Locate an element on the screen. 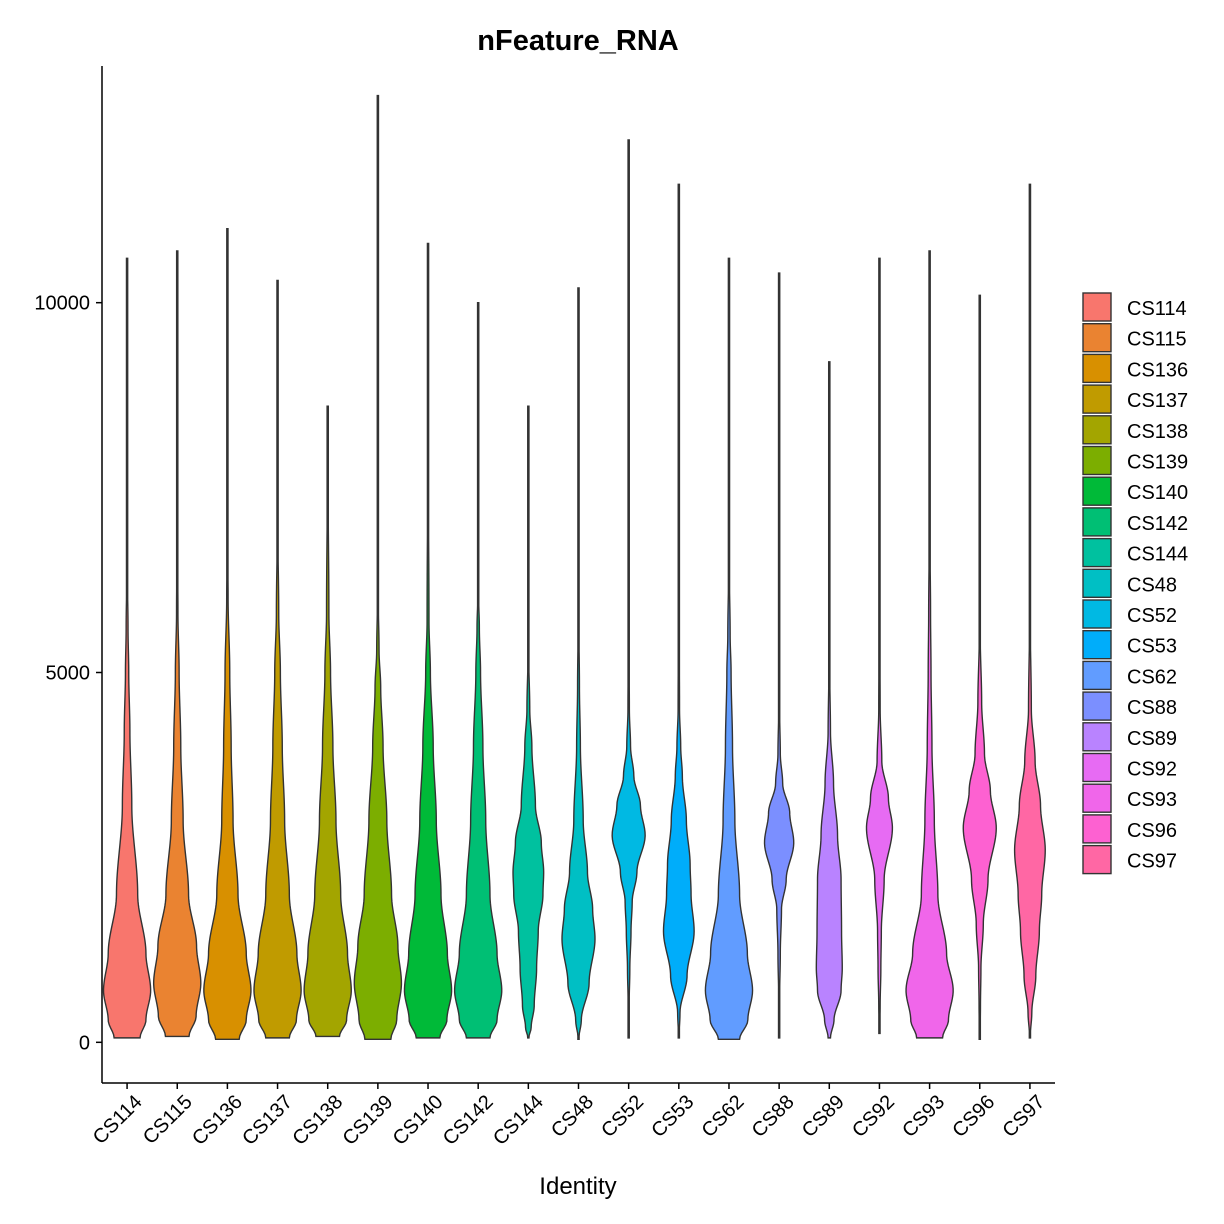  x-tick-label: CS115 is located at coordinates (168, 1120).